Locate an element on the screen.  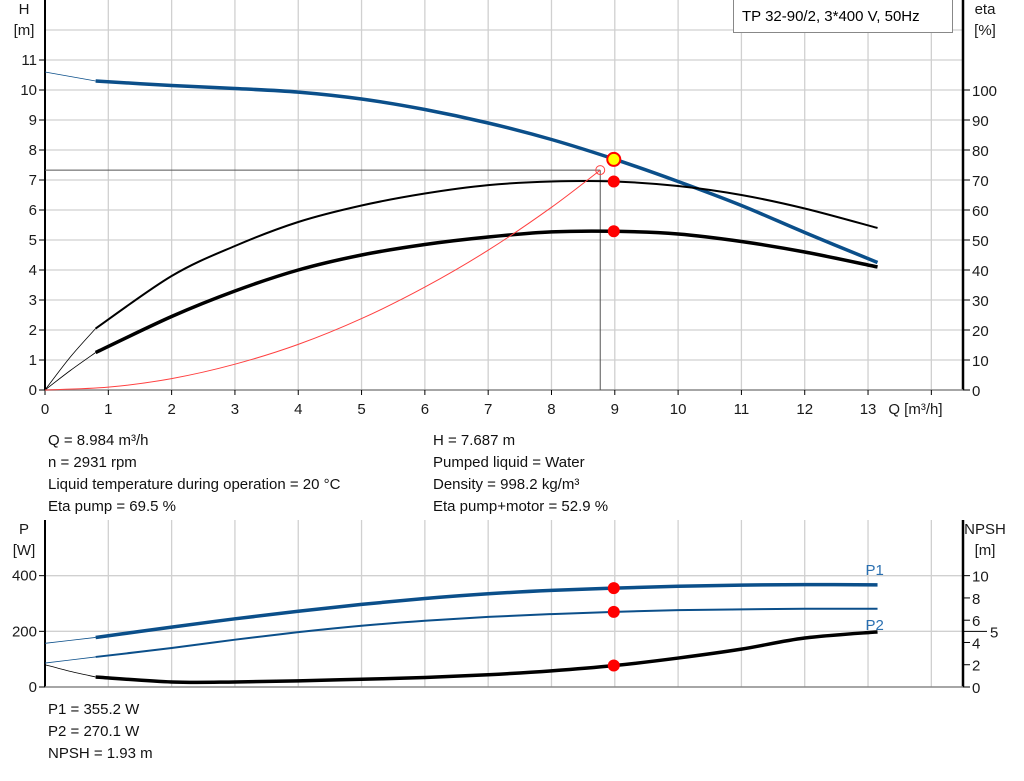
y-tick-label-right: 4 is located at coordinates (976, 643).